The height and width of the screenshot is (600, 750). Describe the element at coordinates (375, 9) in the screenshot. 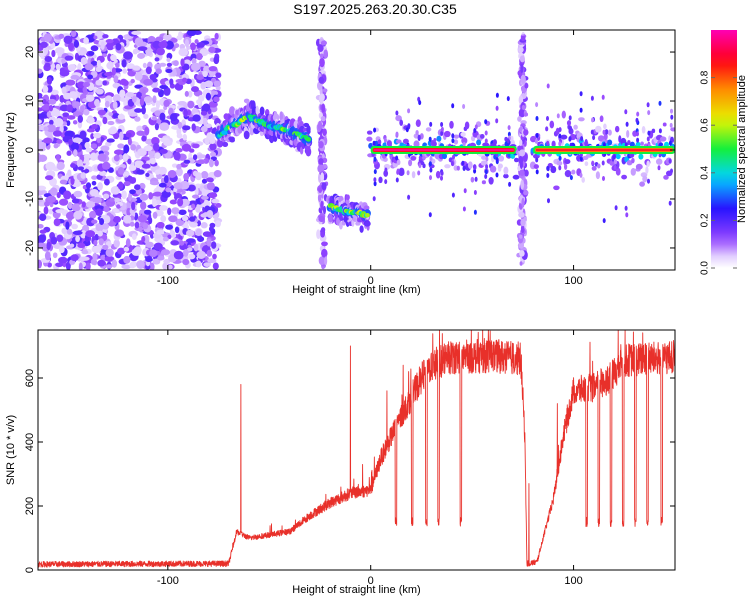

I see `chart-title: S197.2025.263.20.30.C35` at that location.